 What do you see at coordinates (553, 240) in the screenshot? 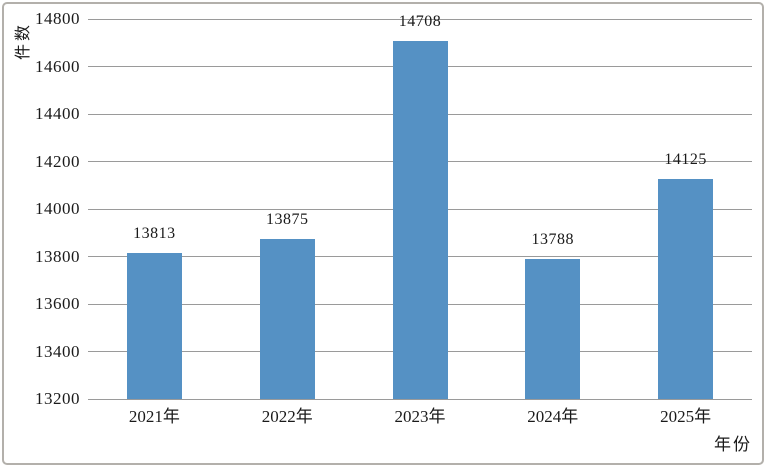
I see `bar-value-label: 13788` at bounding box center [553, 240].